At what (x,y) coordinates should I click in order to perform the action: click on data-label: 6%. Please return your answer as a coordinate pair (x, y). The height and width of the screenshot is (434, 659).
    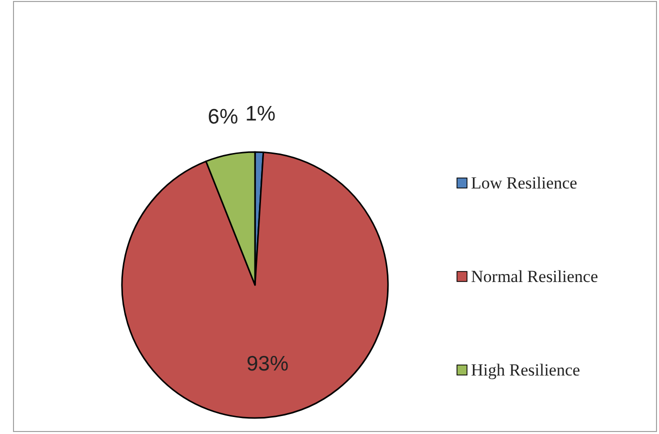
    Looking at the image, I should click on (223, 117).